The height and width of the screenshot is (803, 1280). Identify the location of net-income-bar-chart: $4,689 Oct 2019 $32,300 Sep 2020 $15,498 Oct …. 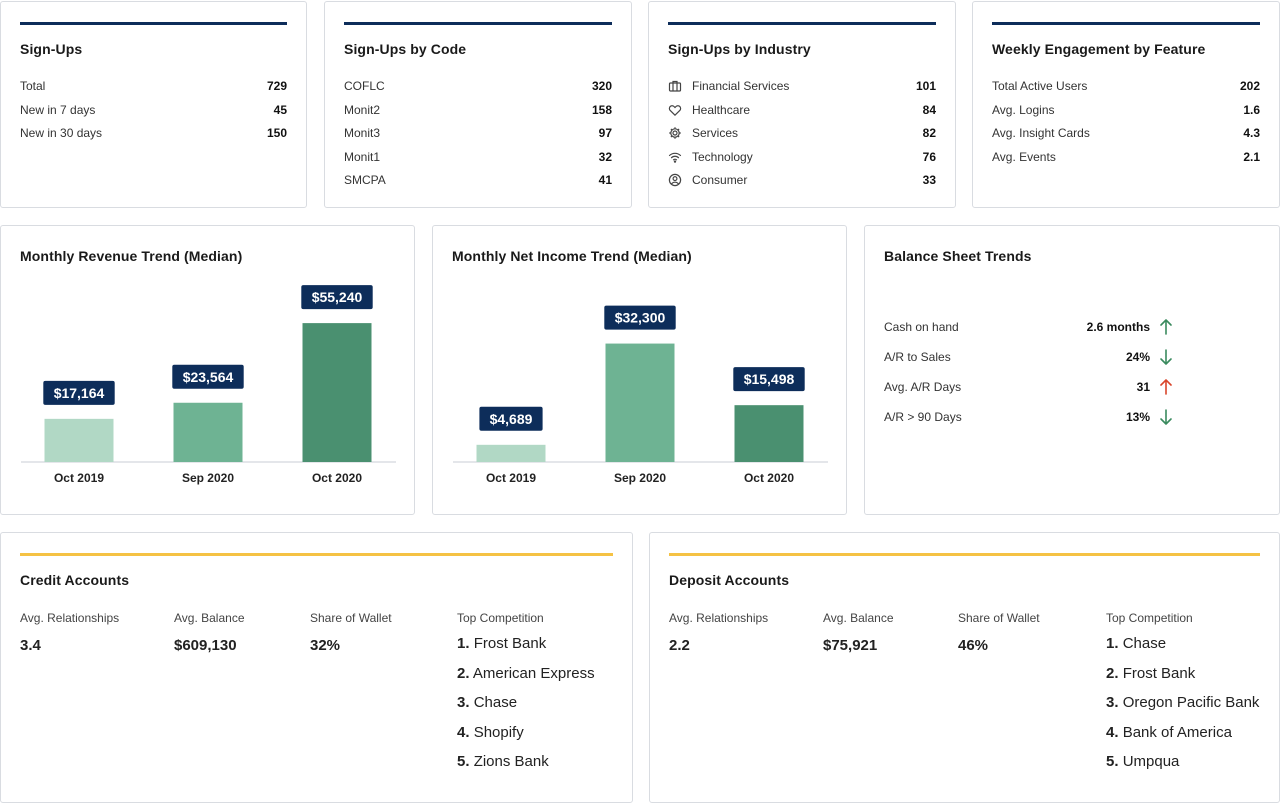
(640, 395).